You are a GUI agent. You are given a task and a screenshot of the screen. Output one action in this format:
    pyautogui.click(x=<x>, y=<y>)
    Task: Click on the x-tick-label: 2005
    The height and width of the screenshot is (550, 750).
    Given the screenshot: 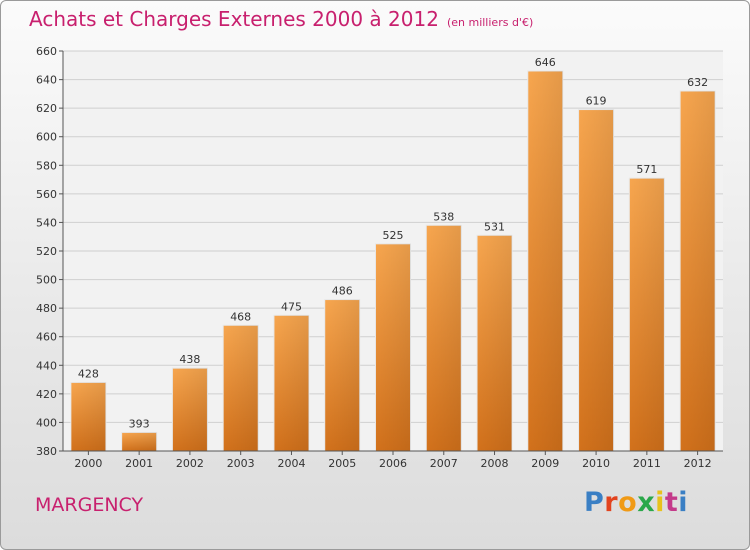 What is the action you would take?
    pyautogui.click(x=342, y=463)
    